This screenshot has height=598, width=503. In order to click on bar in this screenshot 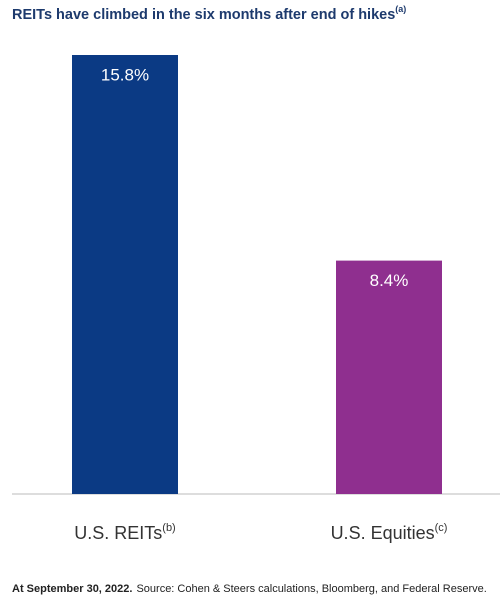, I will do `click(389, 377)`.